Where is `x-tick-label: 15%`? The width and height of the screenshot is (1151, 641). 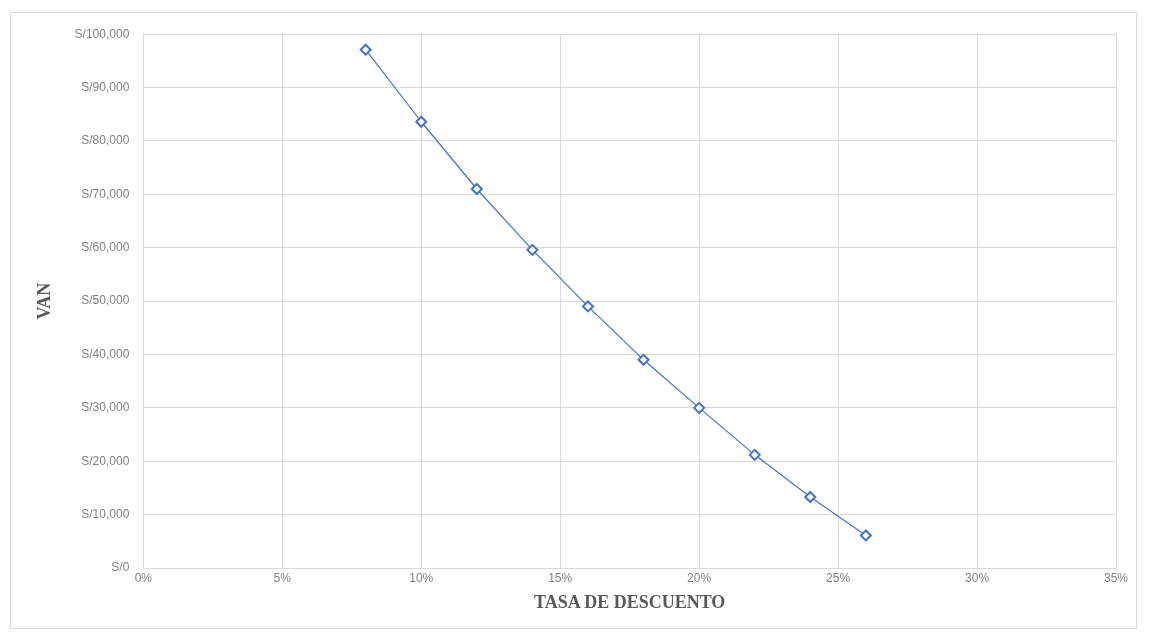 x-tick-label: 15% is located at coordinates (560, 577).